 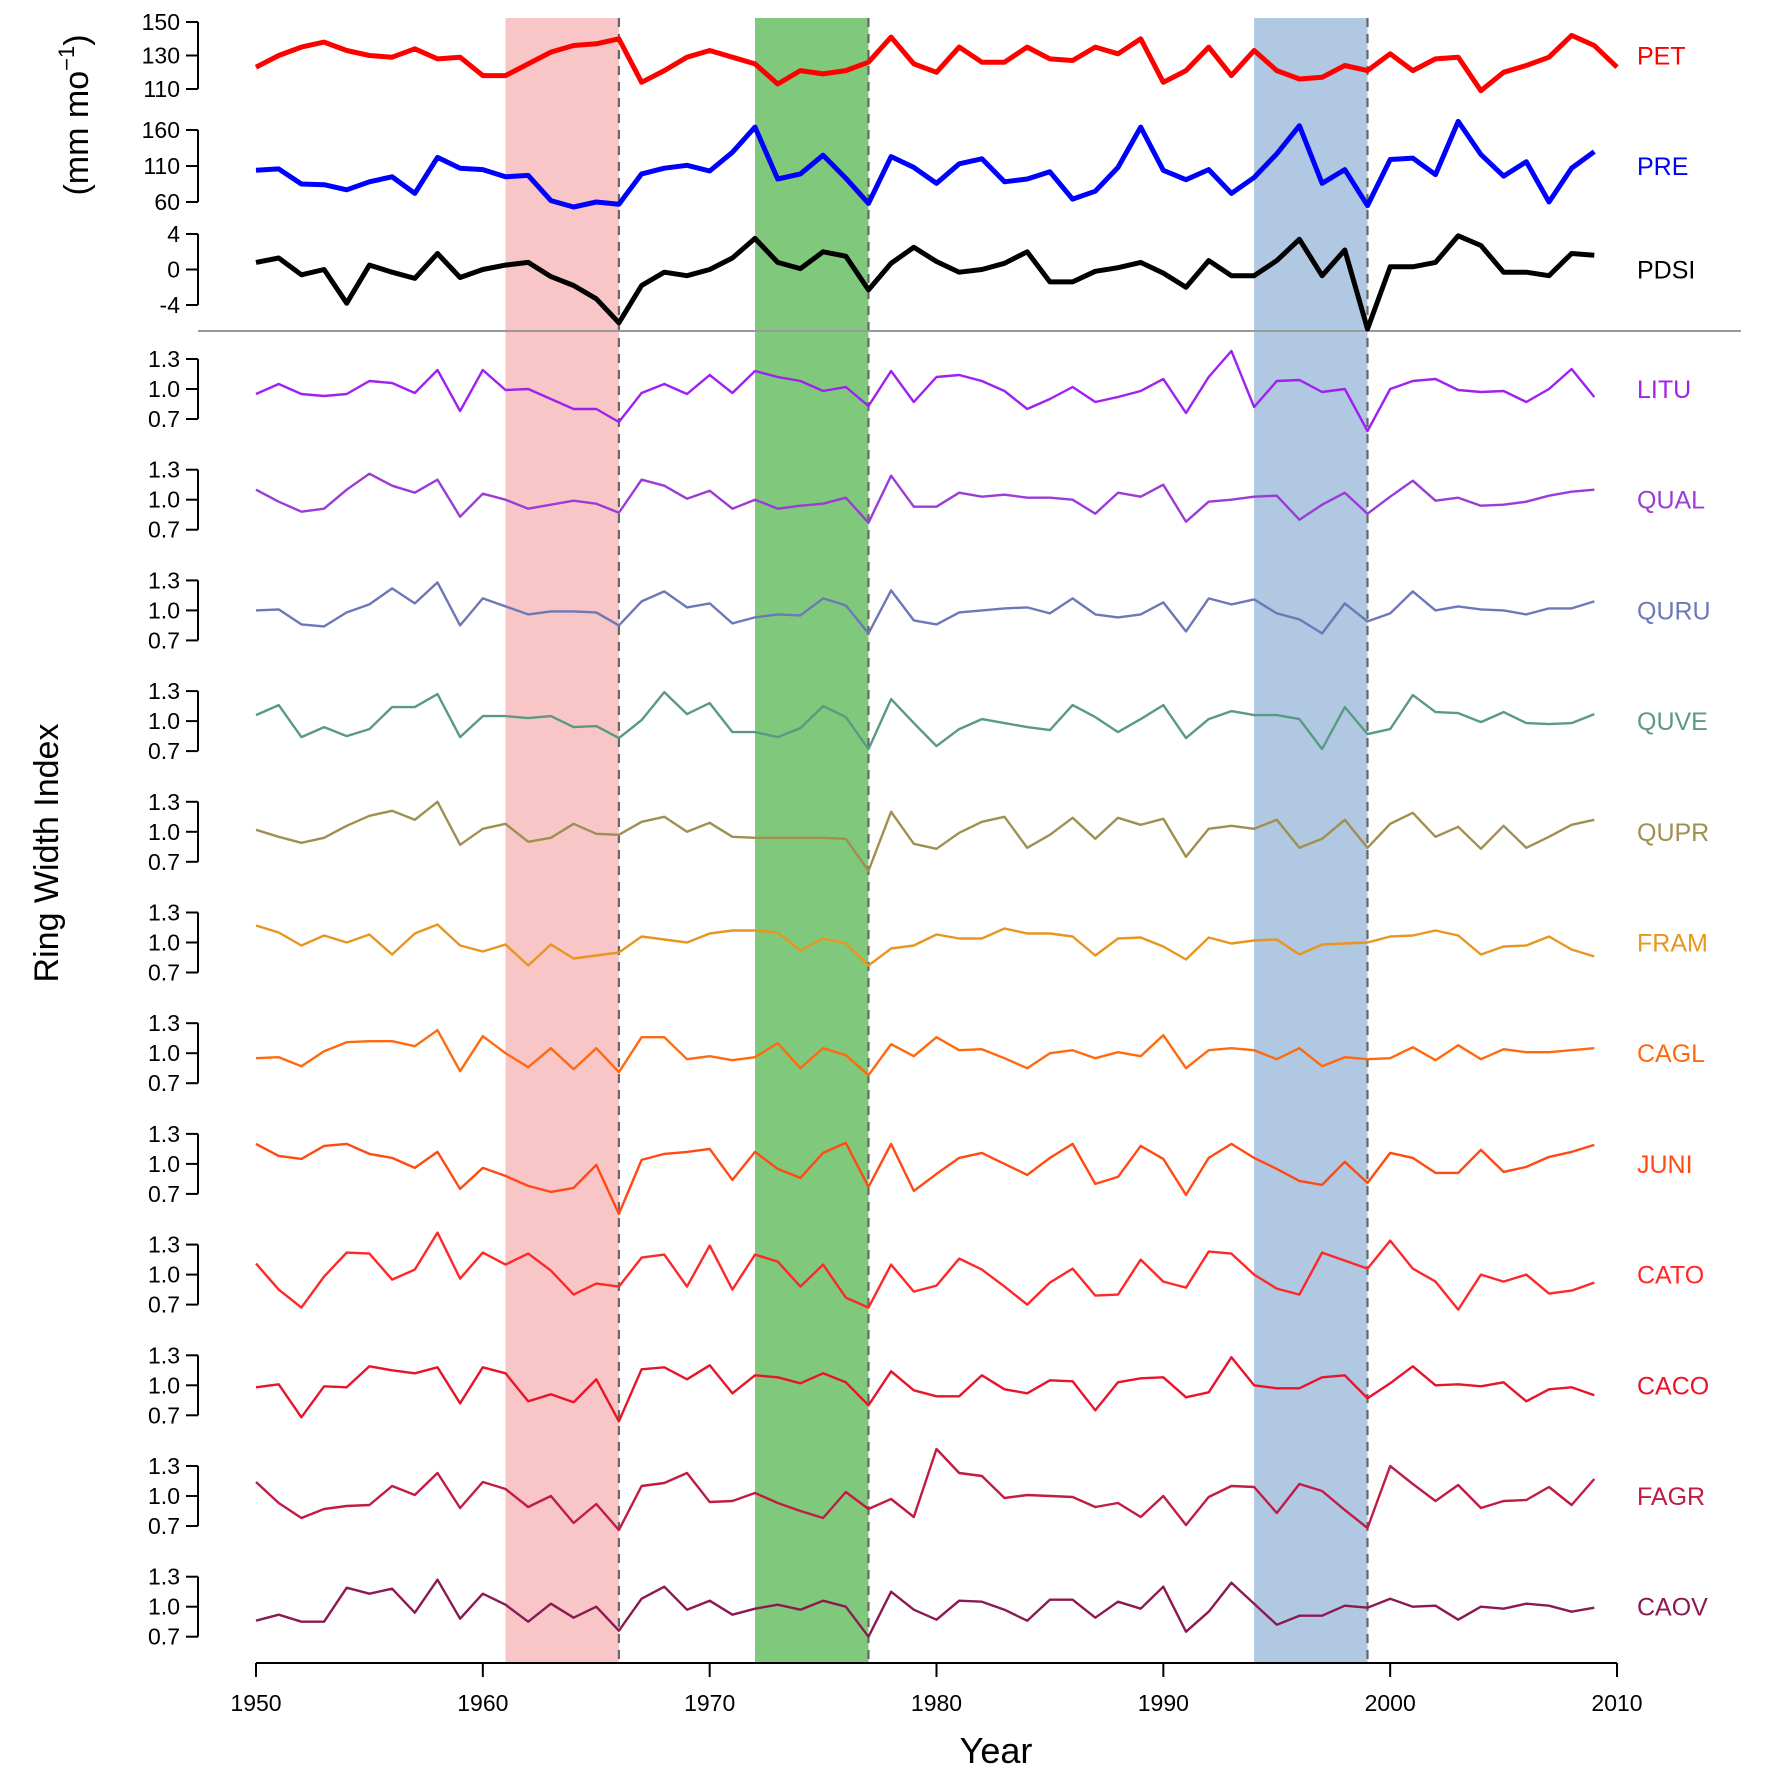 What do you see at coordinates (1390, 1703) in the screenshot?
I see `x-tick-label: 2000` at bounding box center [1390, 1703].